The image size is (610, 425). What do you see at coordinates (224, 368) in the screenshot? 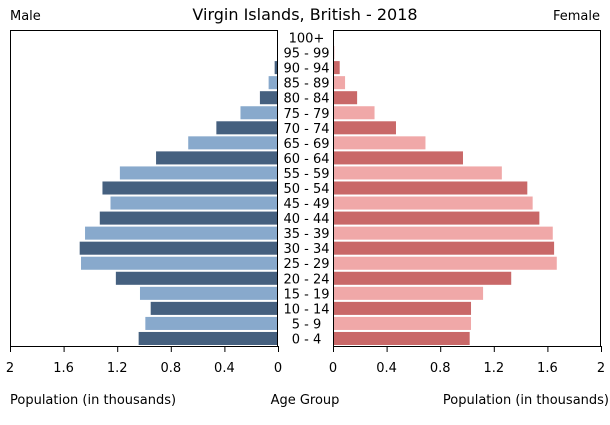
I see `male-x-tick-label-4: 0.4` at bounding box center [224, 368].